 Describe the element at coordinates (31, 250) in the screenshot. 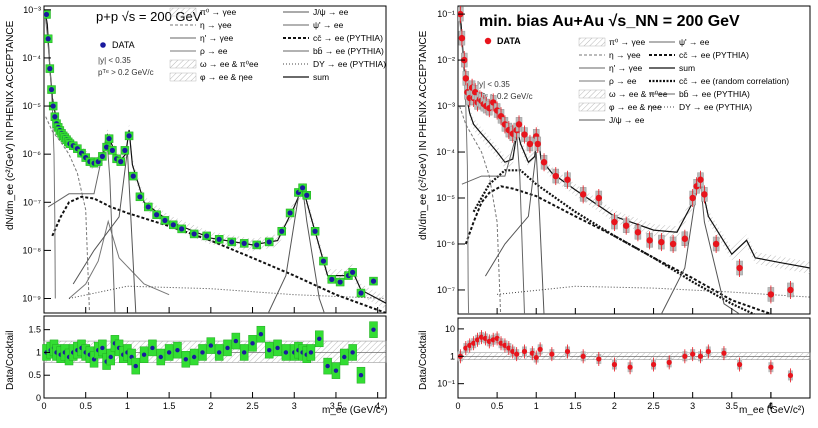

I see `pp-y-tick-label: 10⁻⁸` at that location.